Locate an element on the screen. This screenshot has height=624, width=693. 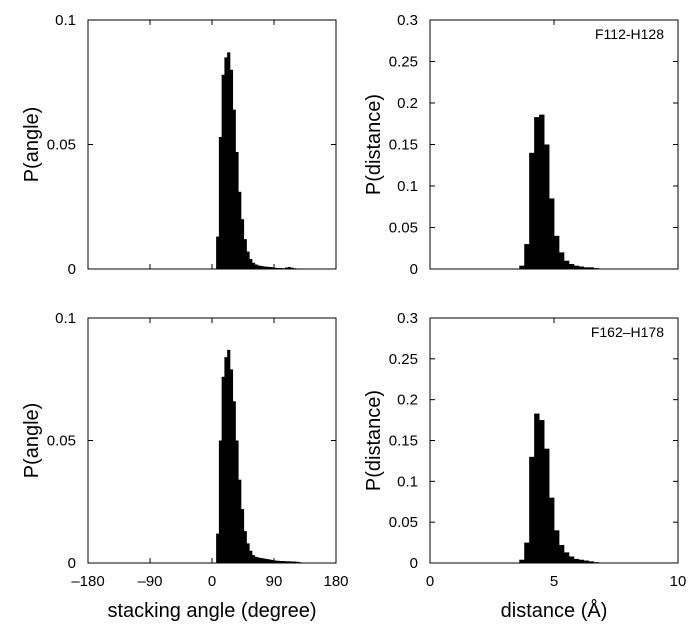
y-axis-label: P(distance) is located at coordinates (374, 144).